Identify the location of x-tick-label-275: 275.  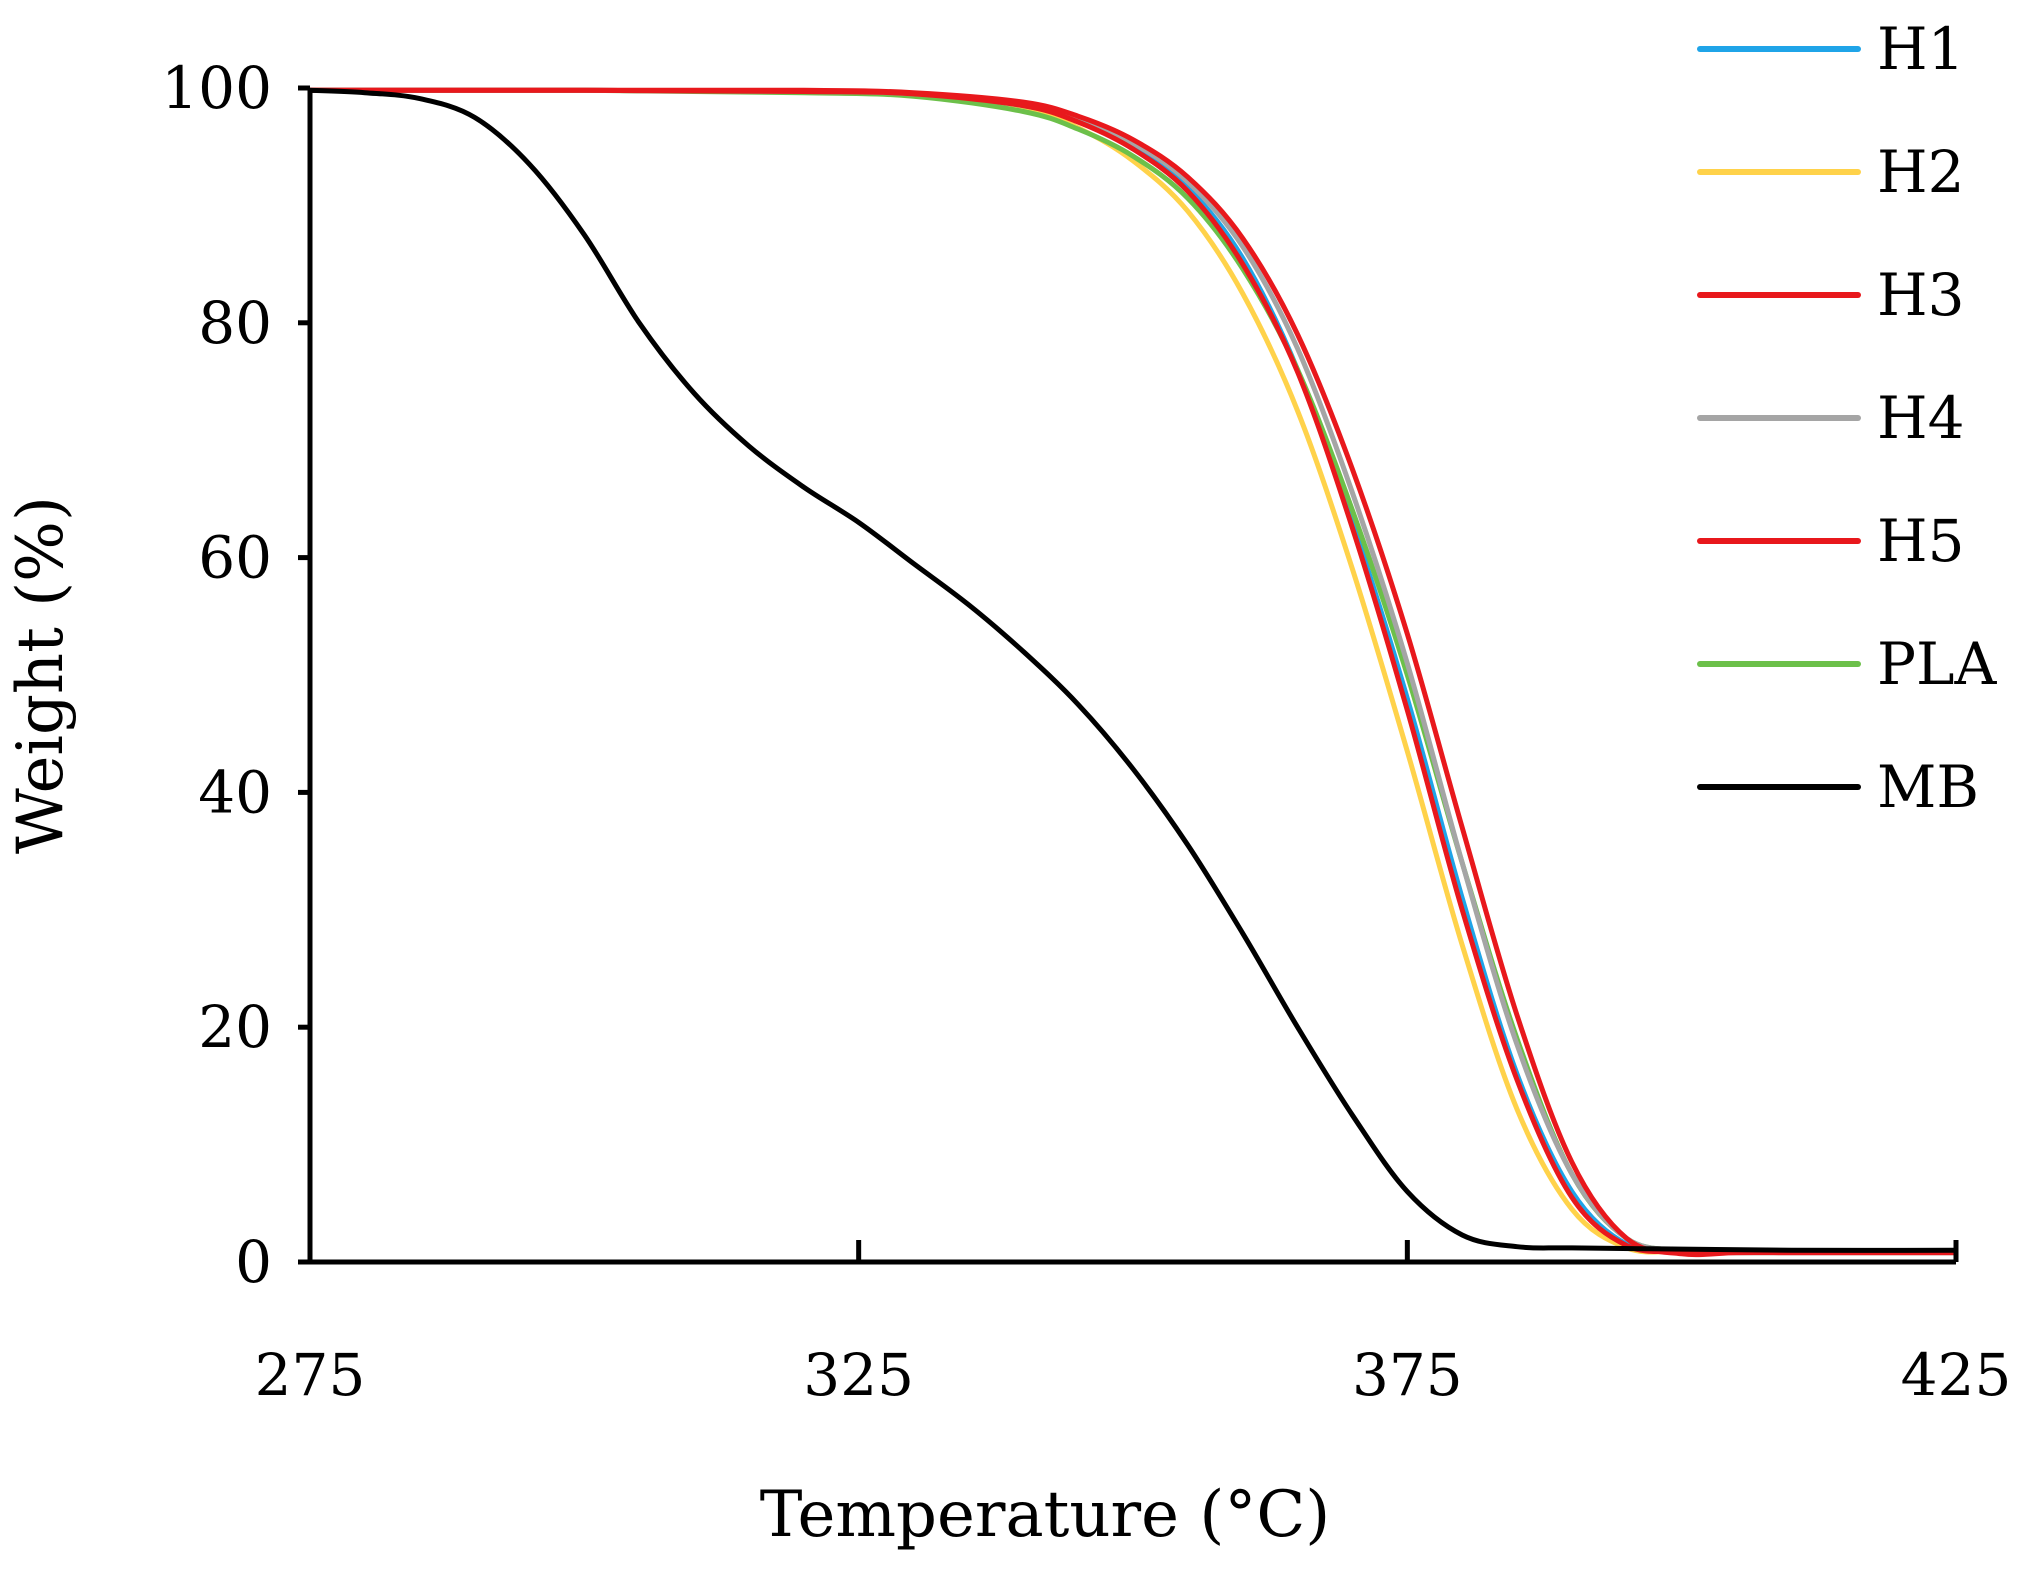
(310, 1375).